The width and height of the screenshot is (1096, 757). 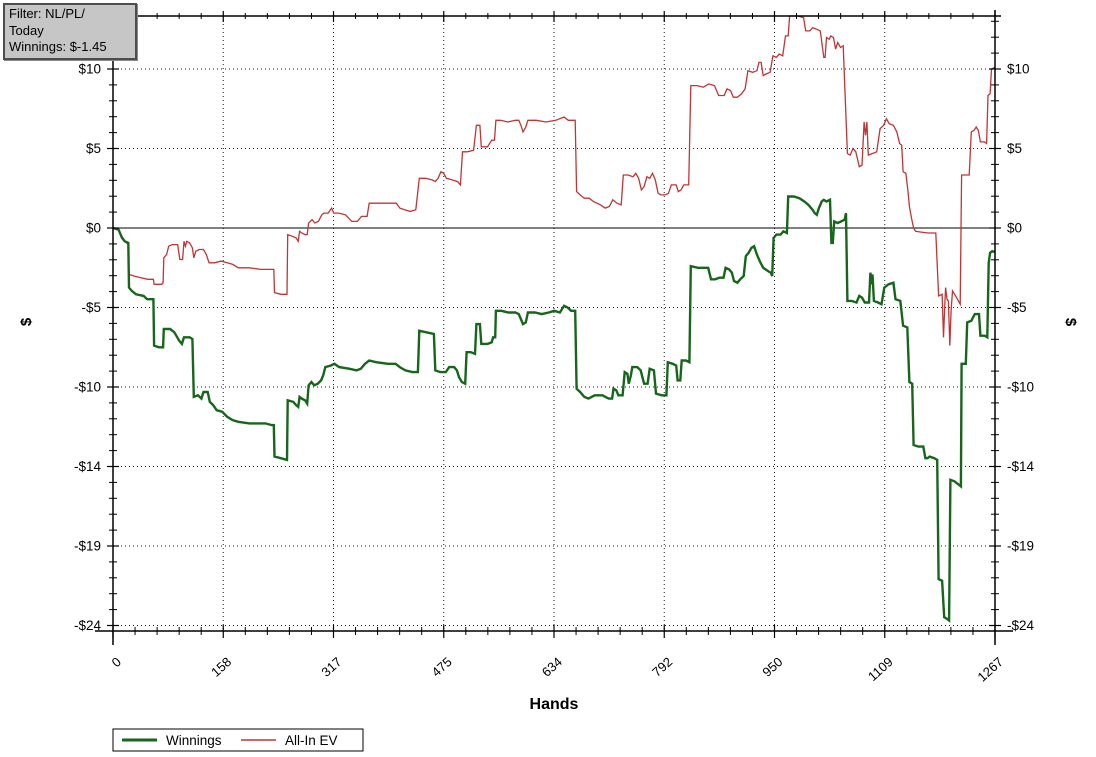 I want to click on y-tick-label-right: -$5, so click(x=1017, y=307).